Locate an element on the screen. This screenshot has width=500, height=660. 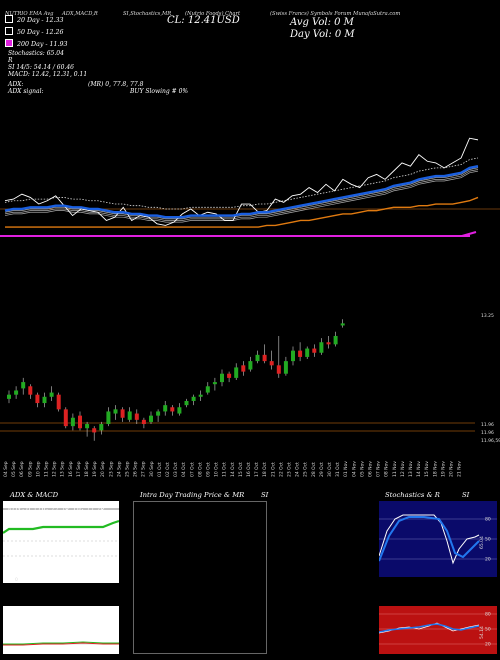
stat-stochastics: Stochastics: 65.04 is located at coordinates (36, 53).